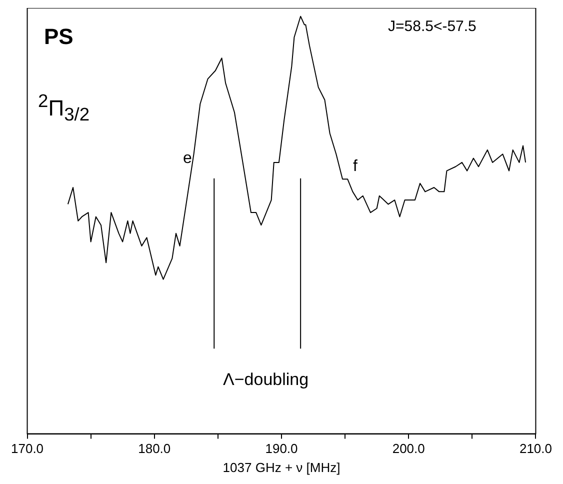  I want to click on x-tick-label: 170.0, so click(27, 448).